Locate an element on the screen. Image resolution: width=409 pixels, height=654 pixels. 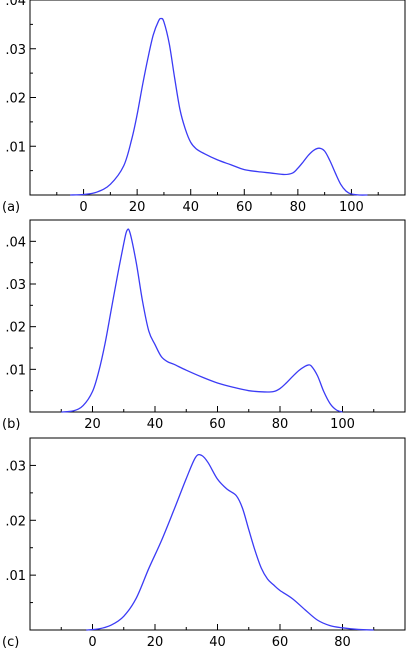
panel-label: (b) is located at coordinates (11, 424).